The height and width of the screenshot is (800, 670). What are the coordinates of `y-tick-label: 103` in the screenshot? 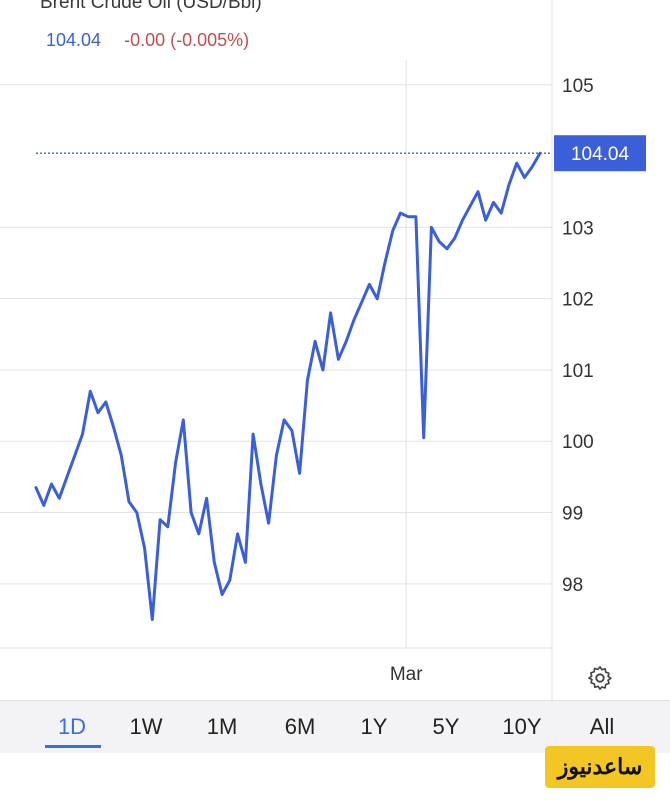 It's located at (578, 228).